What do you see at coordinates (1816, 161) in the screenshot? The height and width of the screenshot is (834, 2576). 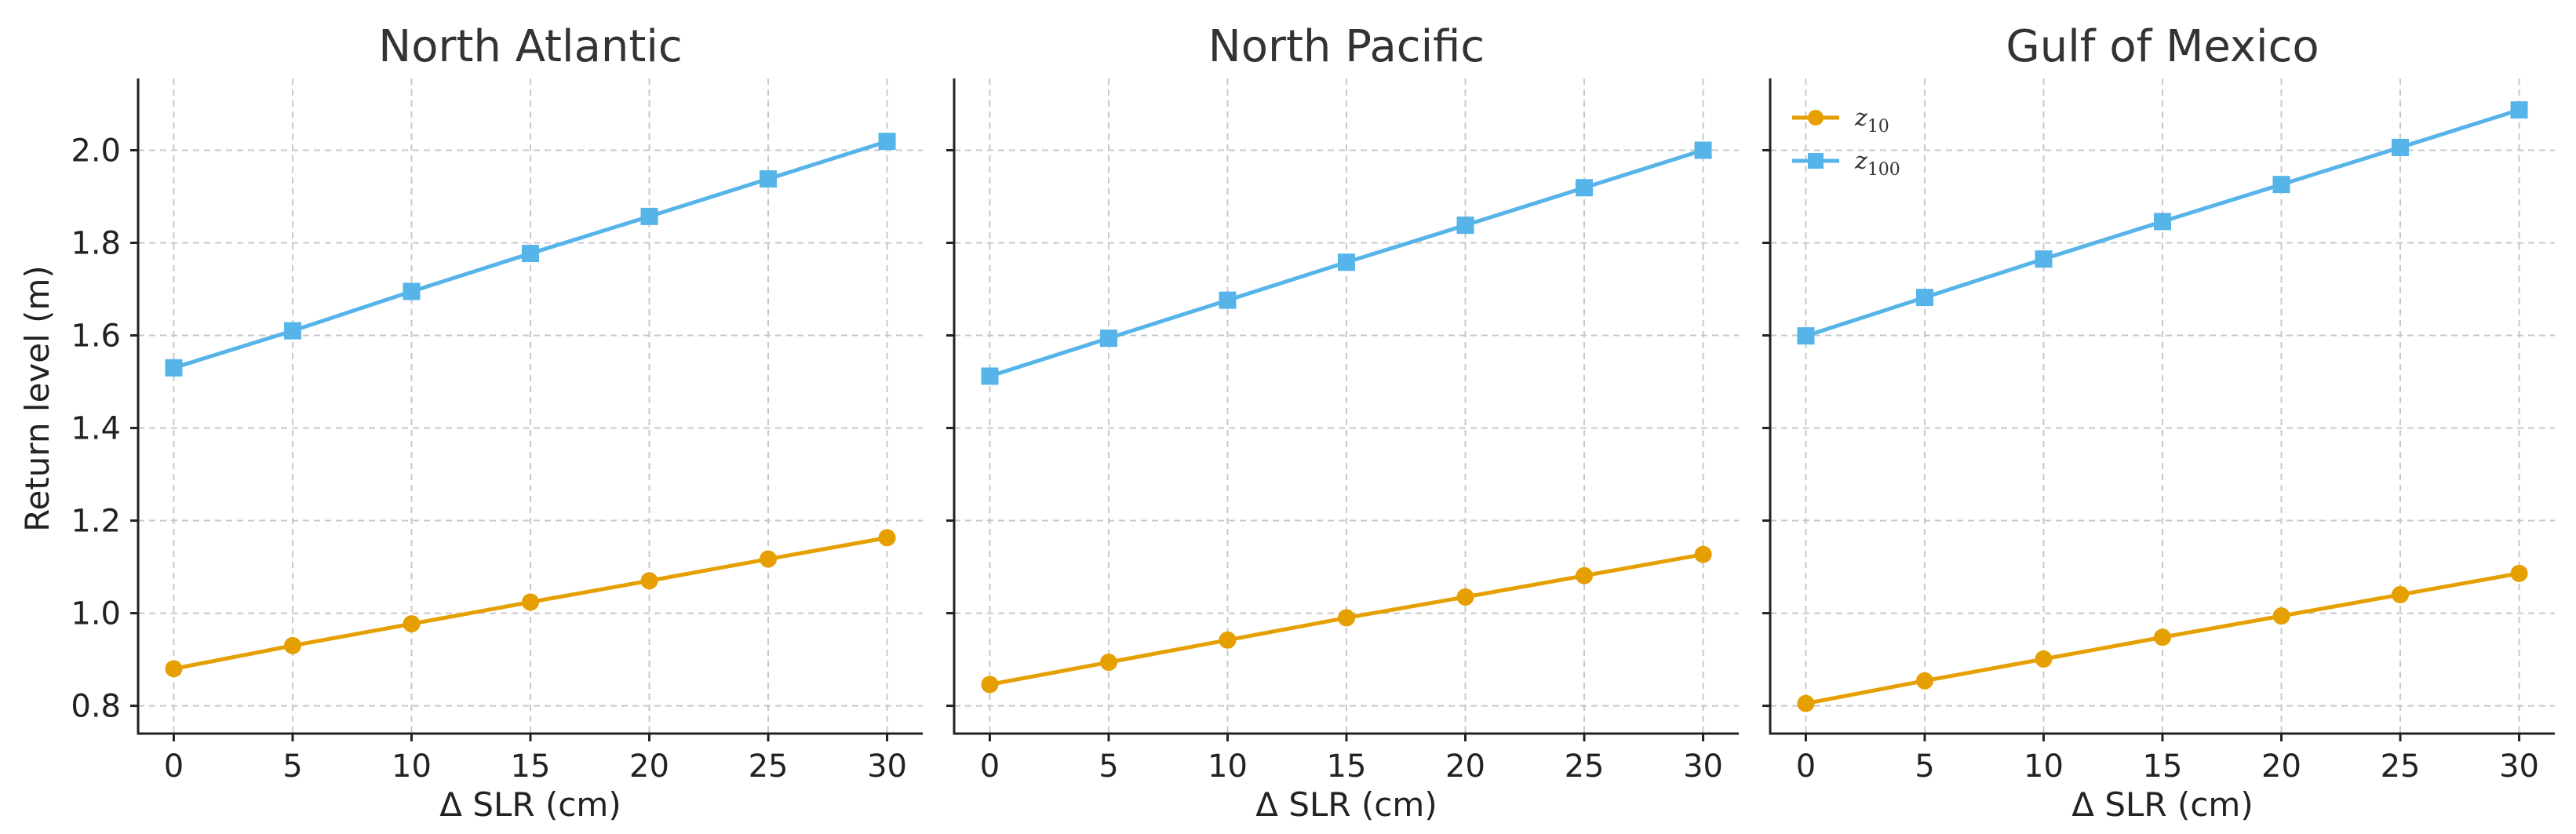 I see `legend-marker-square` at bounding box center [1816, 161].